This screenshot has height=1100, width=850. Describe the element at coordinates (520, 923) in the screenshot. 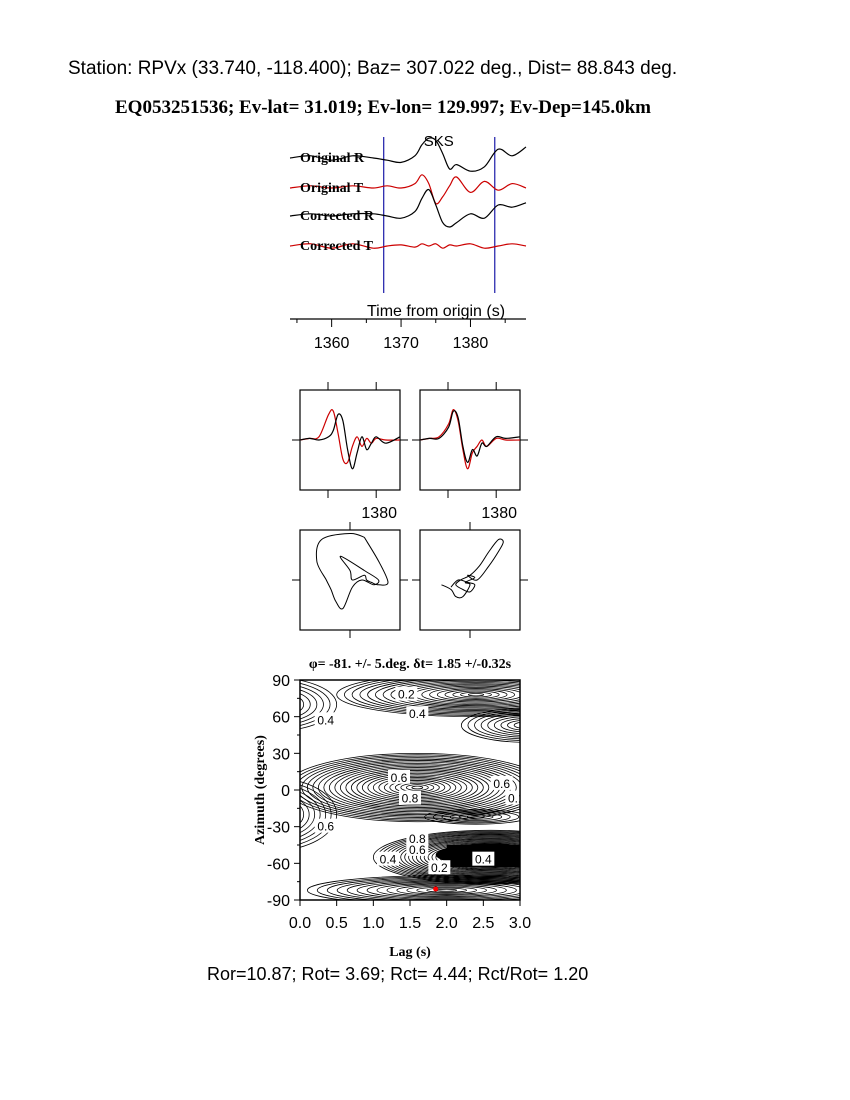

I see `x-tick-label: 3.0` at that location.